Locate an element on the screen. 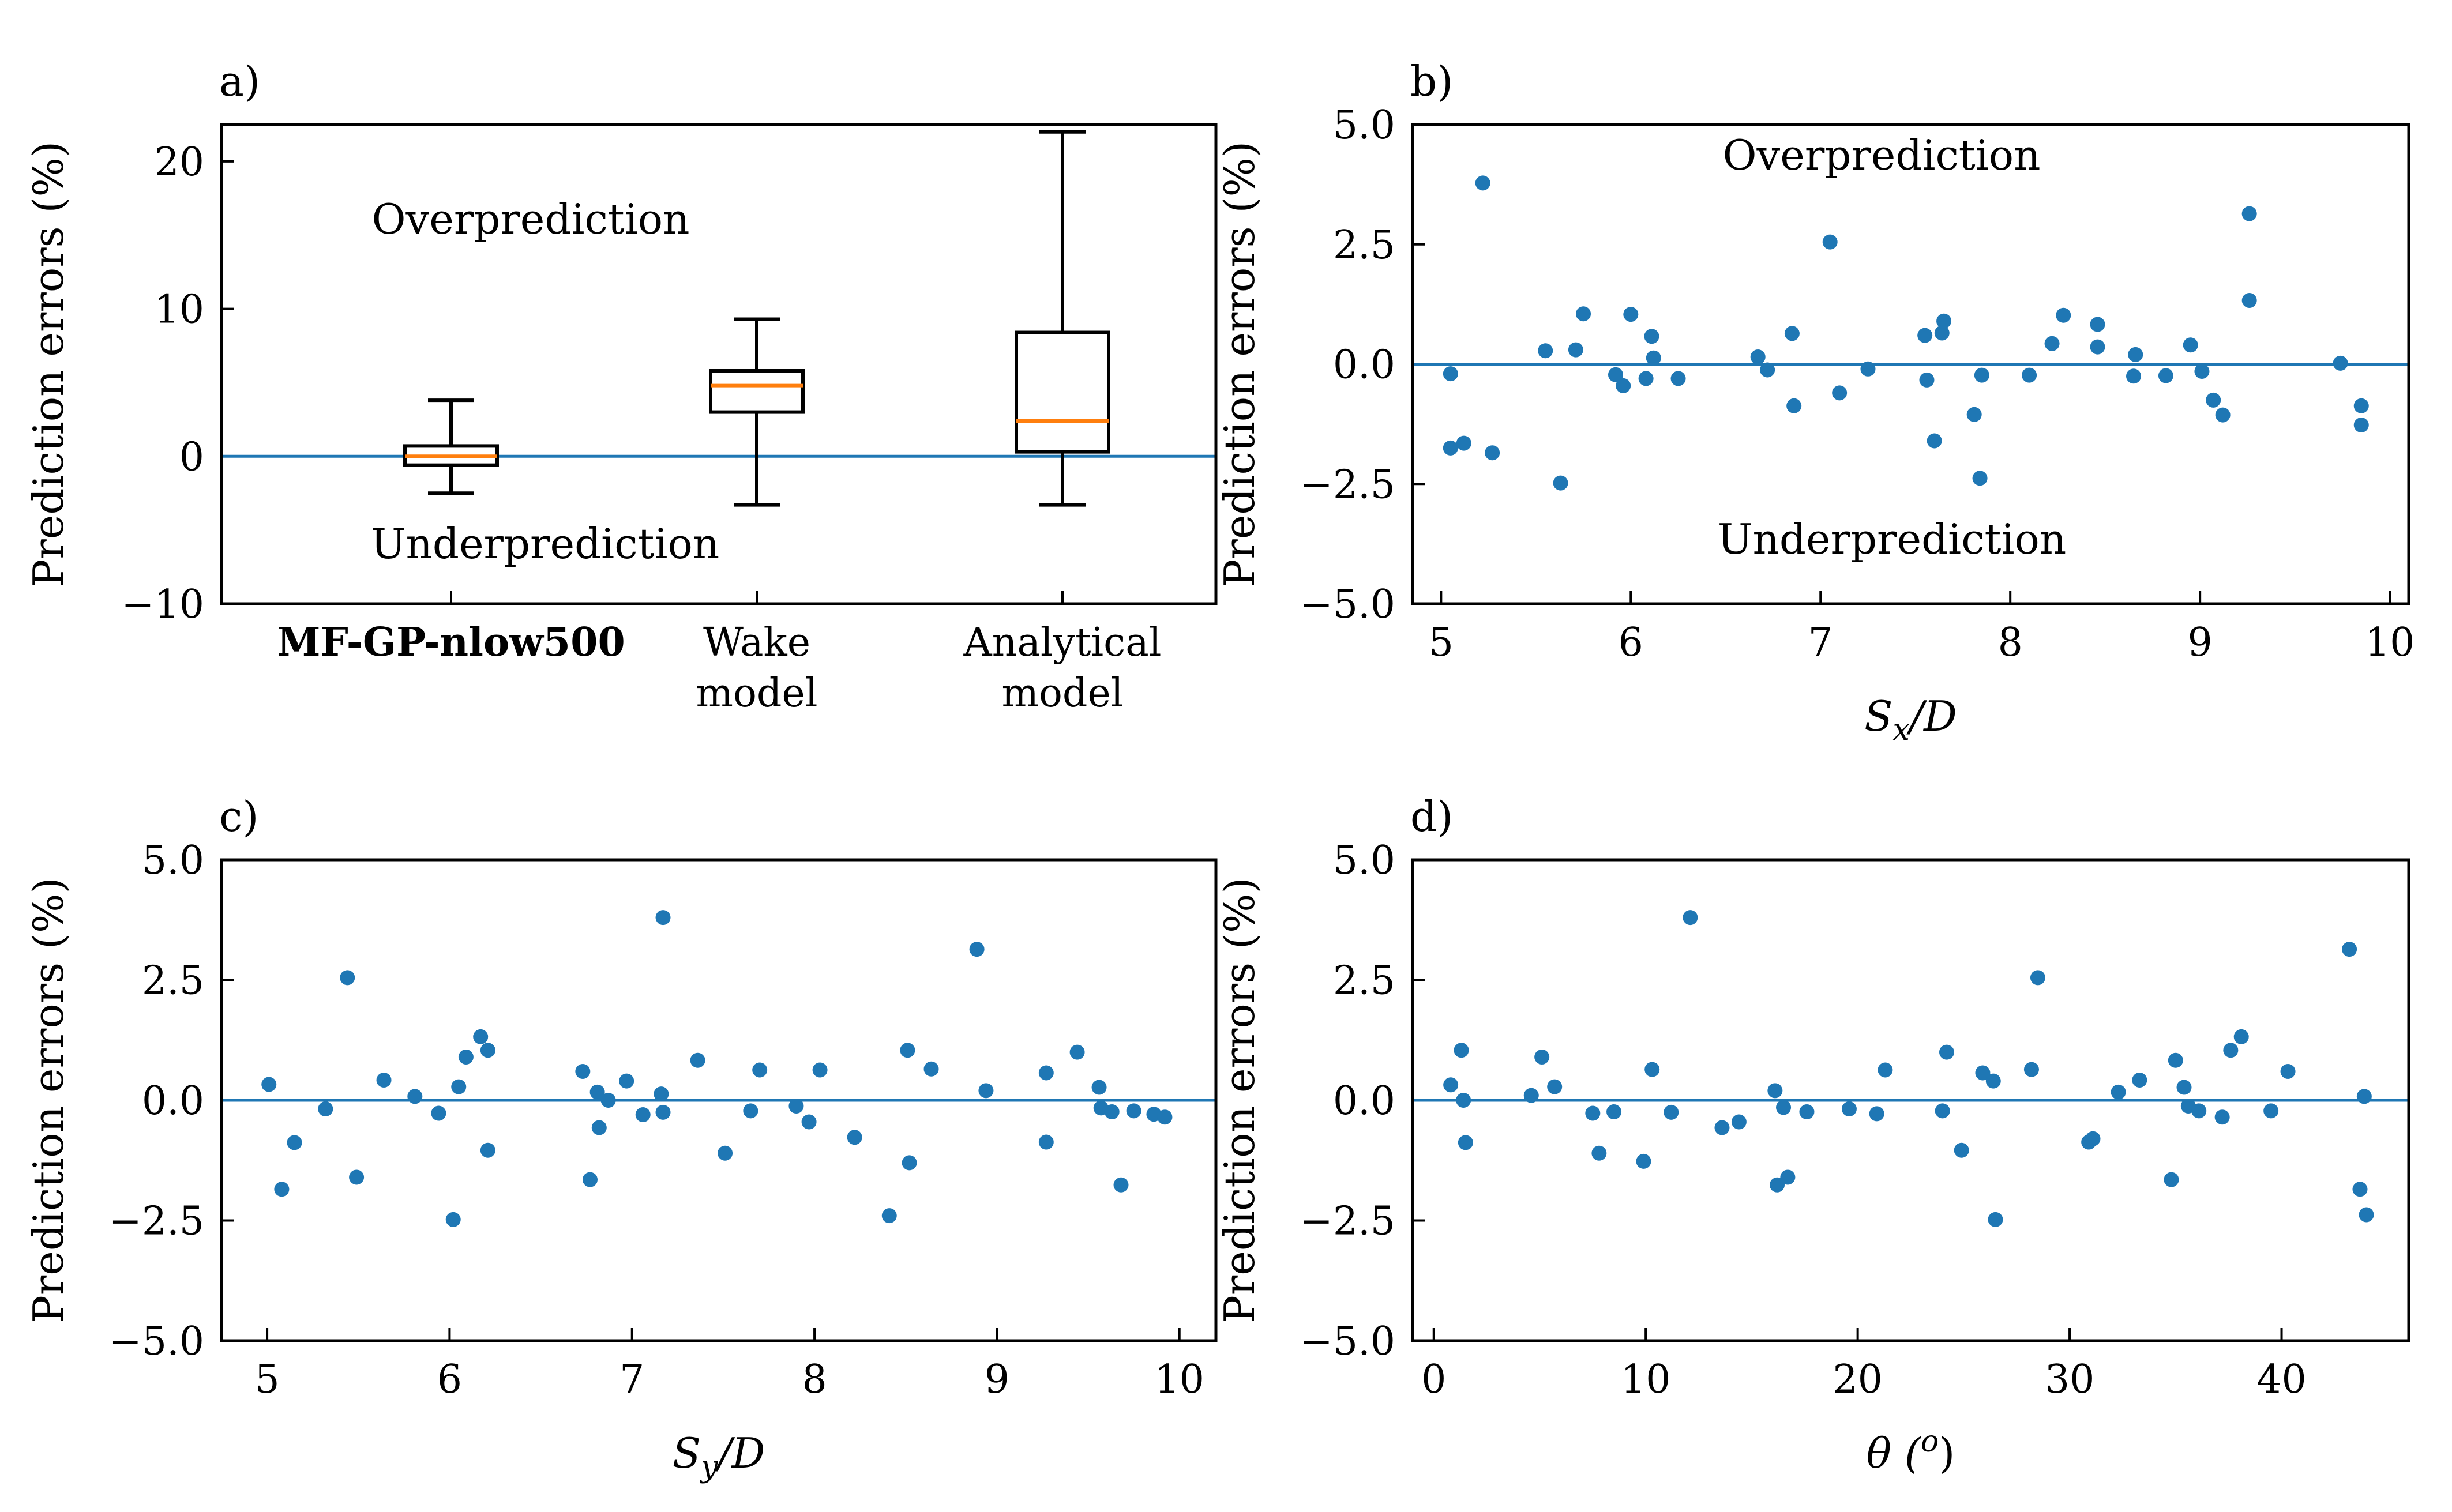  x-category-label: MF-GP-nlow500 is located at coordinates (451, 642).